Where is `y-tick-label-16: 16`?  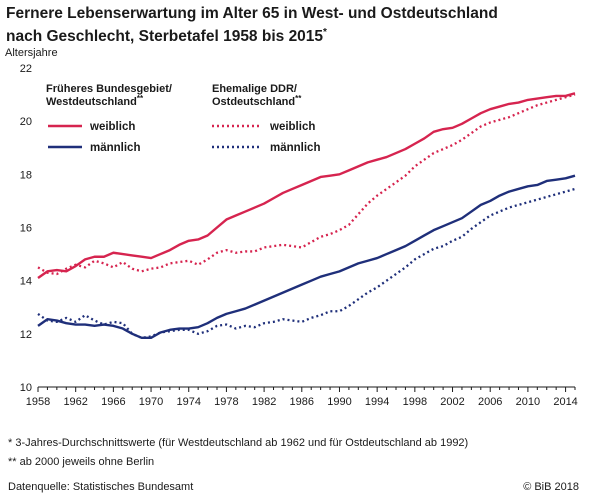
y-tick-label-16: 16 is located at coordinates (26, 229).